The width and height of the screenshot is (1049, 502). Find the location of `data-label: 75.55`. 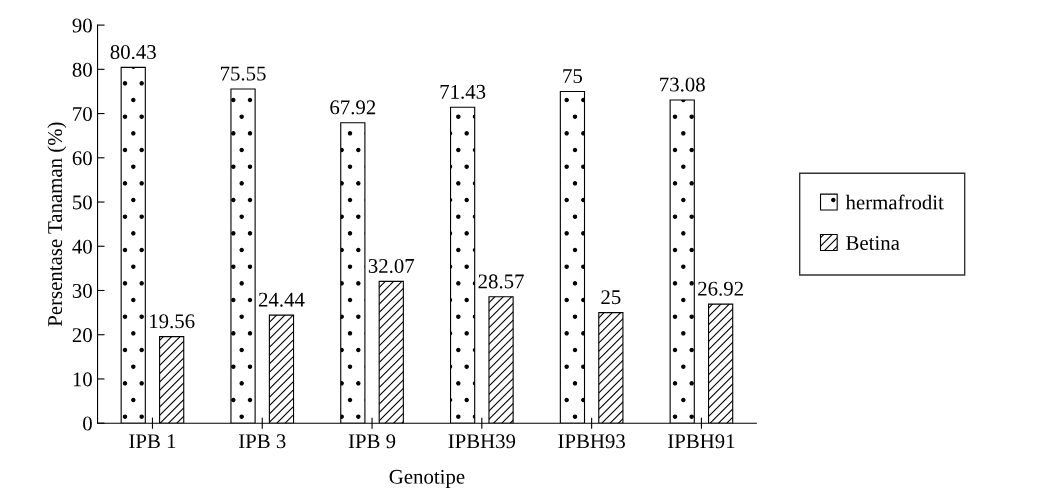

data-label: 75.55 is located at coordinates (243, 73).